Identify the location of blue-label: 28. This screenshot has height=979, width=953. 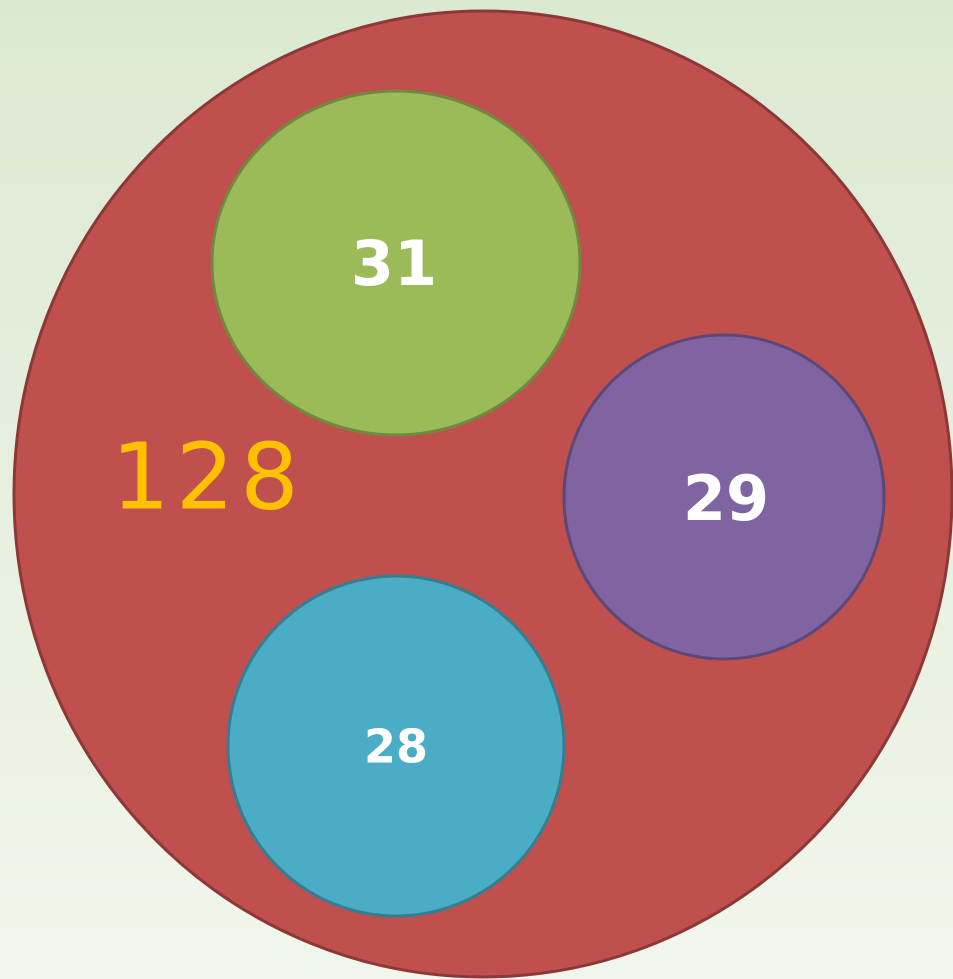
(396, 747).